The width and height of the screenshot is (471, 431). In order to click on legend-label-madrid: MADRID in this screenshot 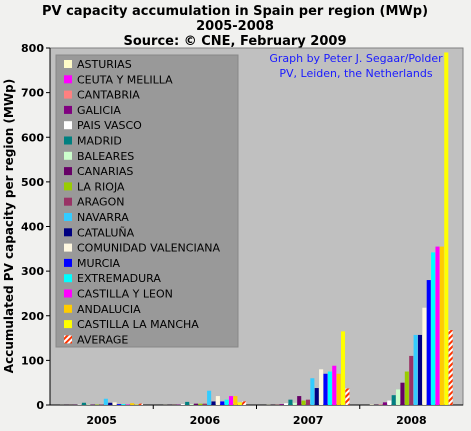, I will do `click(99, 141)`.